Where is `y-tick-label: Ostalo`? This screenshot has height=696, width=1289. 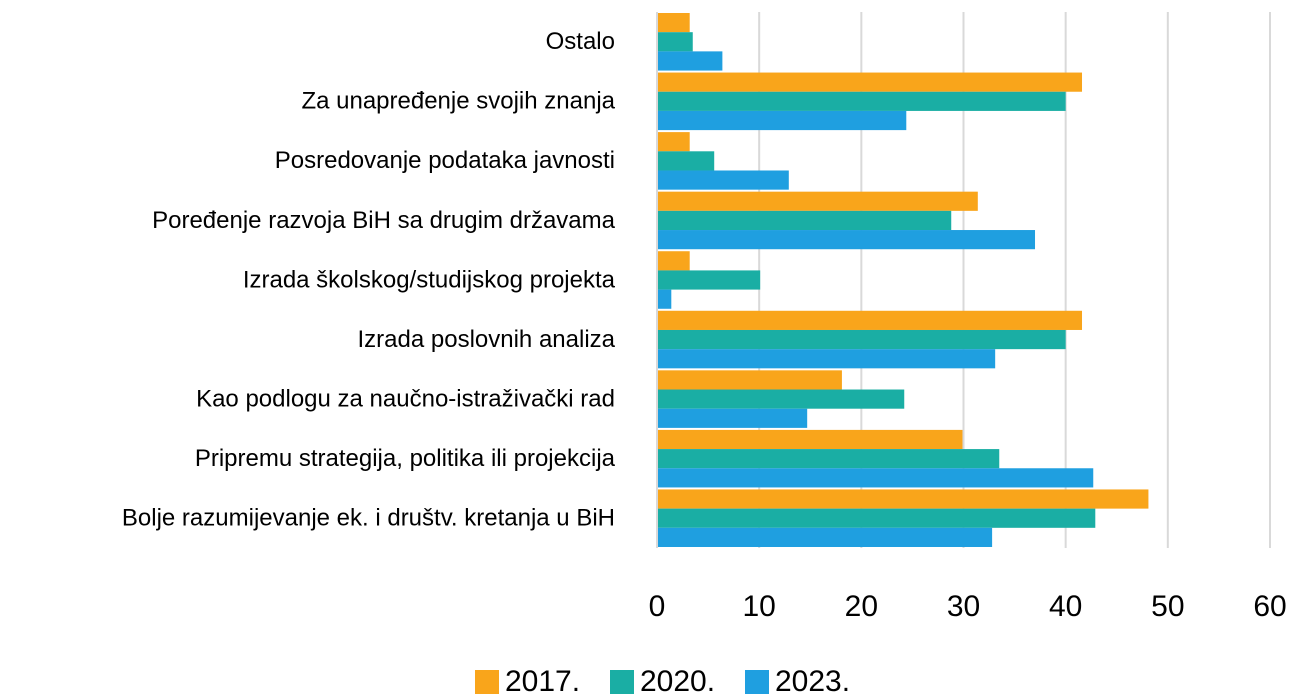
y-tick-label: Ostalo is located at coordinates (580, 41).